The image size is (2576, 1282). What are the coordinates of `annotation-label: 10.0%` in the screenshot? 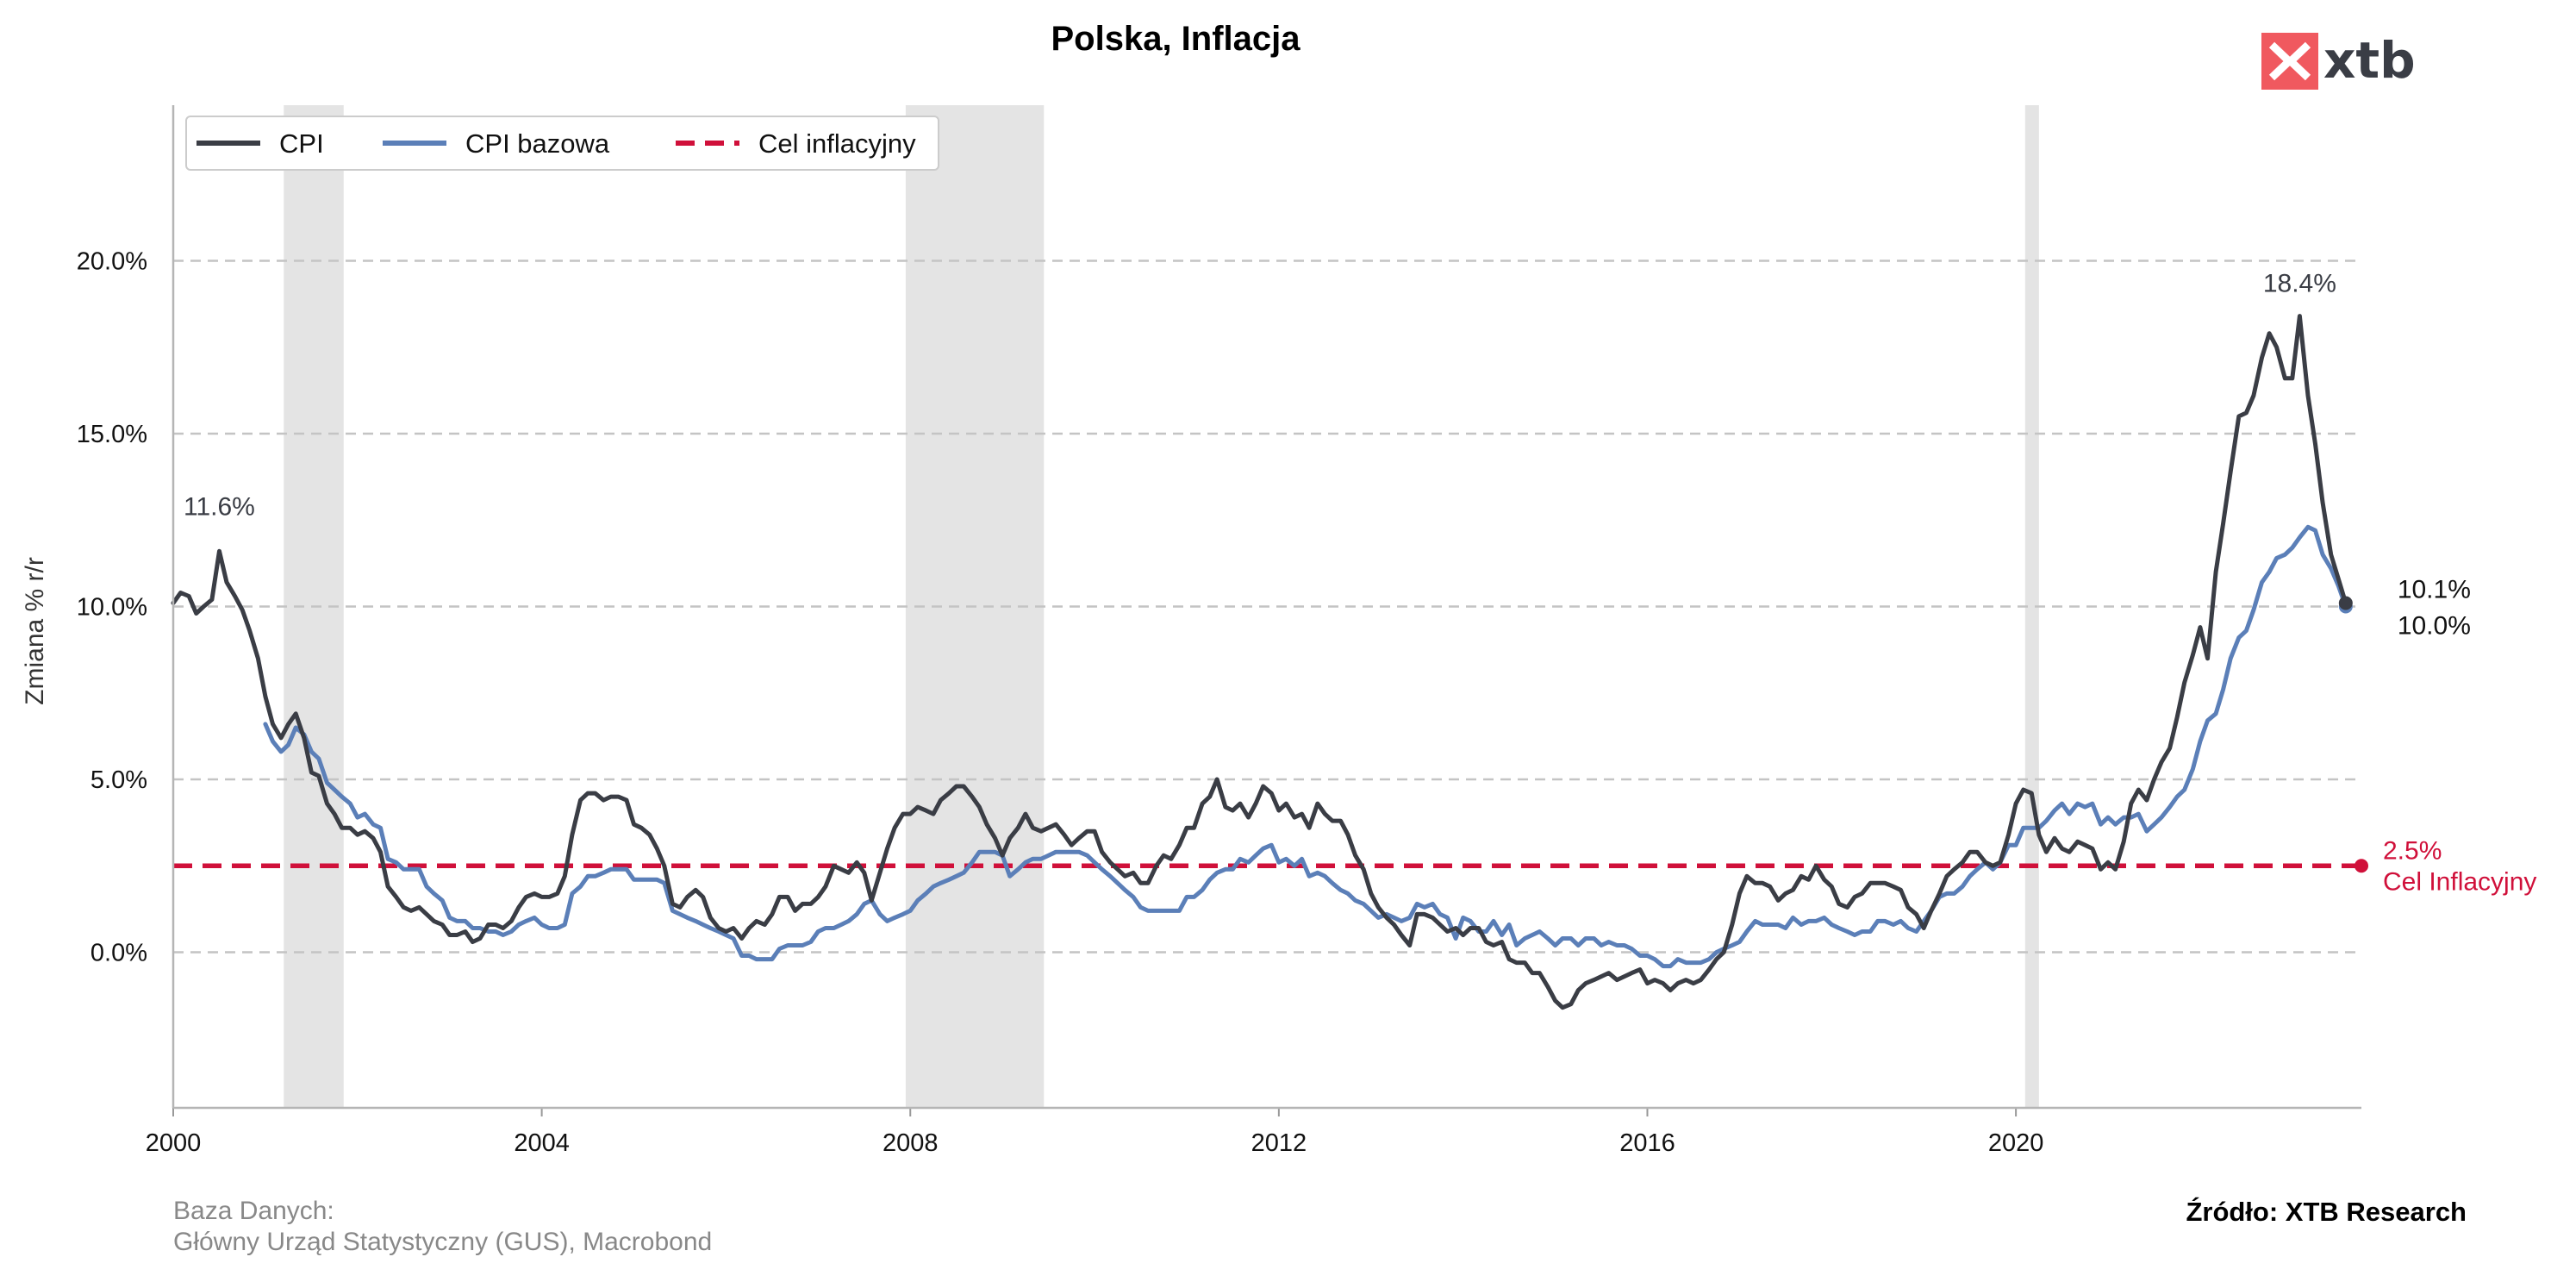 It's located at (2434, 626).